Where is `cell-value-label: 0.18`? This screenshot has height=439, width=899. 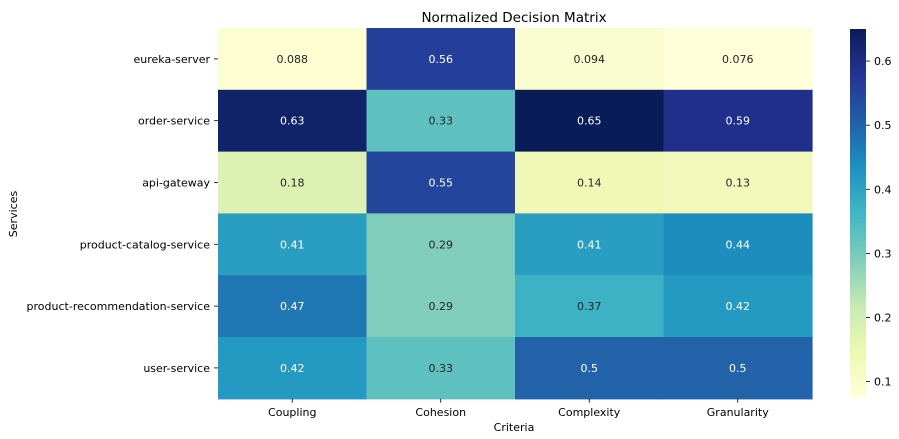 cell-value-label: 0.18 is located at coordinates (292, 183).